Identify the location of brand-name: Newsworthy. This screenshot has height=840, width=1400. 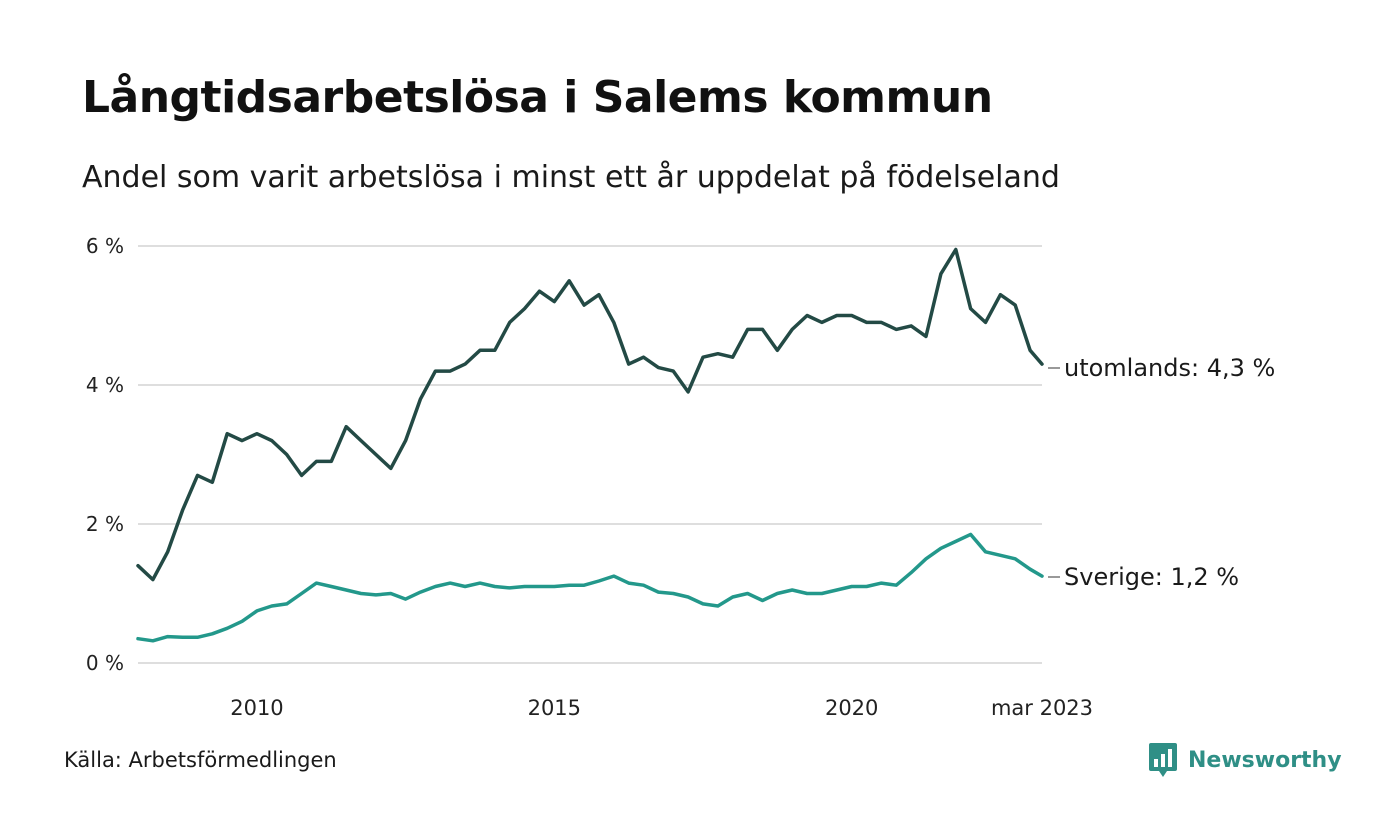
(1265, 760).